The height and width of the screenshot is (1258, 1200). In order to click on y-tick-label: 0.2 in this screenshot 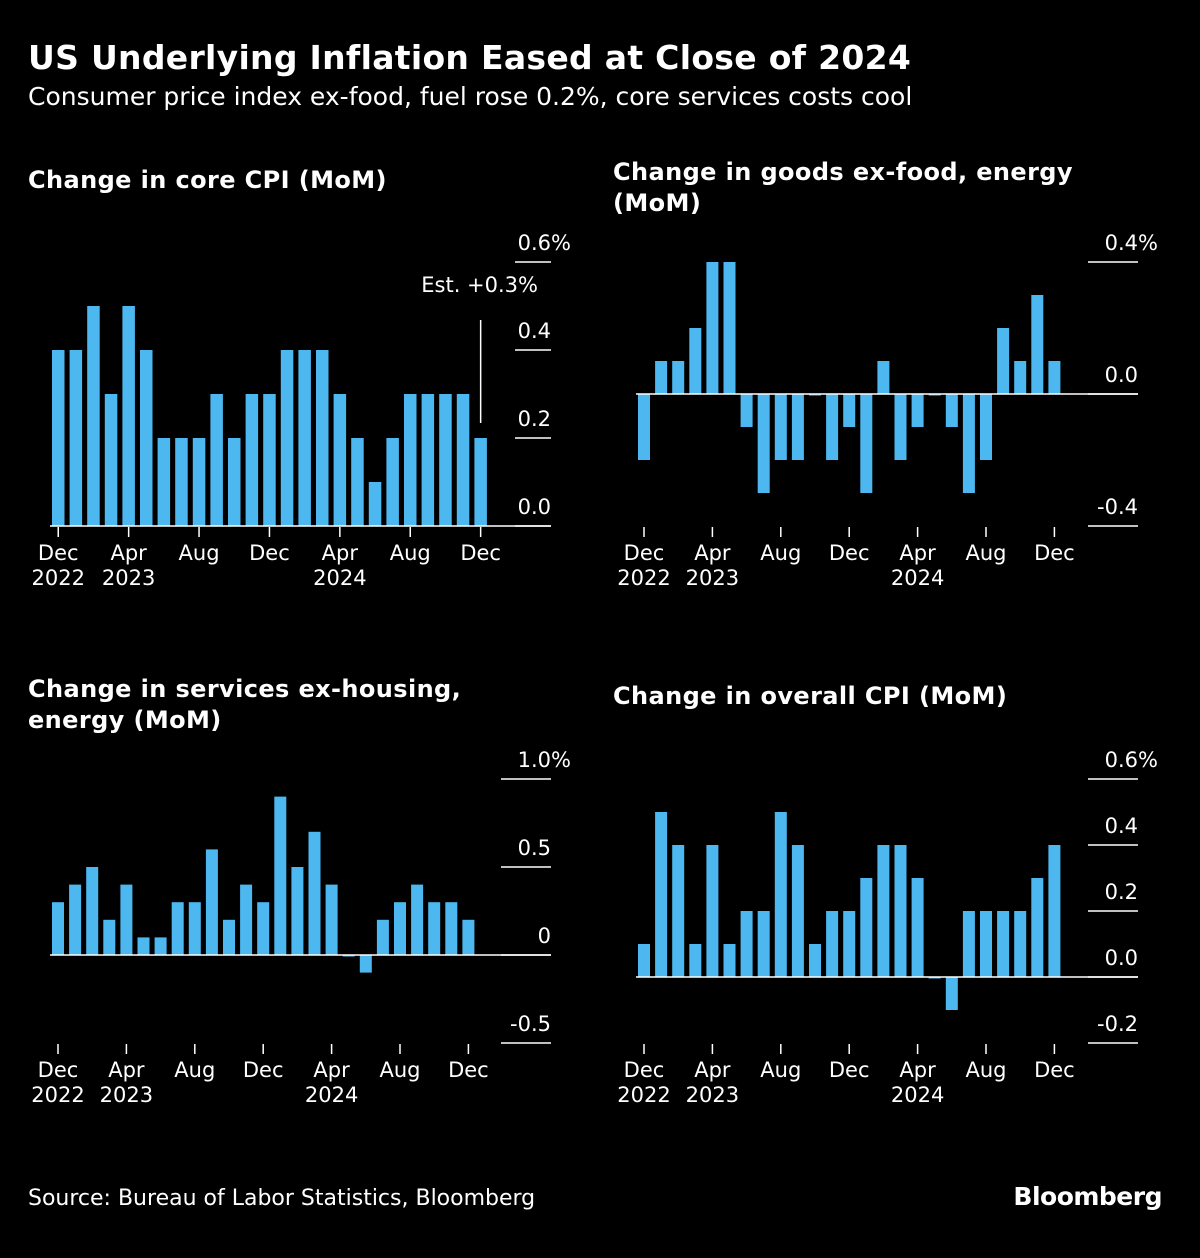, I will do `click(534, 419)`.